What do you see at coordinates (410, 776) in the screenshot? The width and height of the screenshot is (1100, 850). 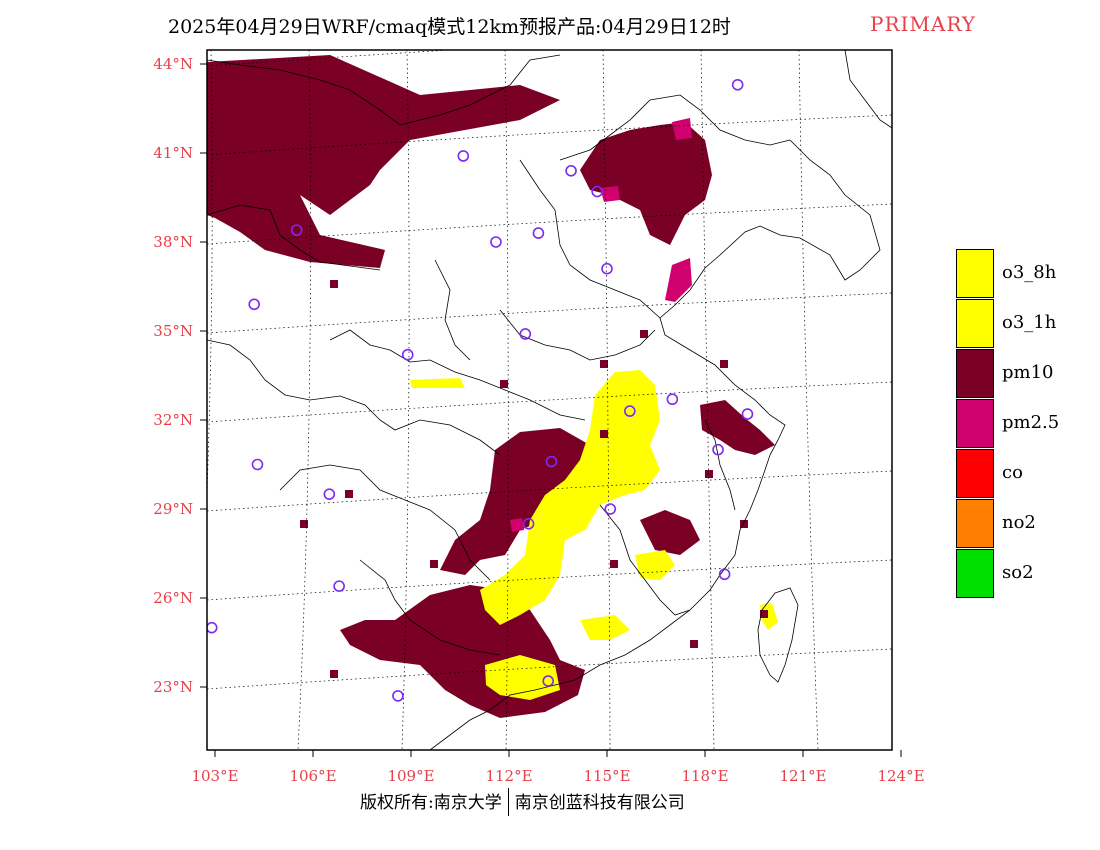 I see `lon-label: 109°E` at bounding box center [410, 776].